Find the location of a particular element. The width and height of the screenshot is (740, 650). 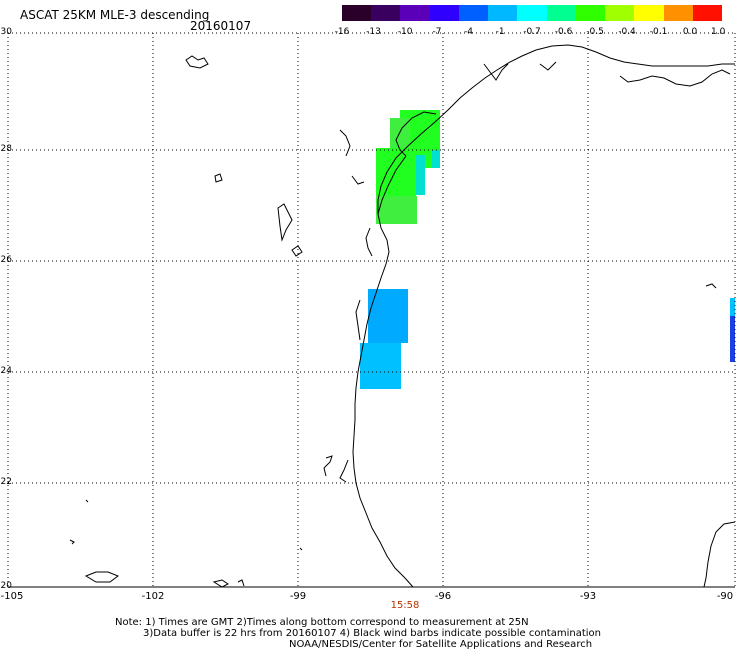

product-date: 20160107 is located at coordinates (221, 26).